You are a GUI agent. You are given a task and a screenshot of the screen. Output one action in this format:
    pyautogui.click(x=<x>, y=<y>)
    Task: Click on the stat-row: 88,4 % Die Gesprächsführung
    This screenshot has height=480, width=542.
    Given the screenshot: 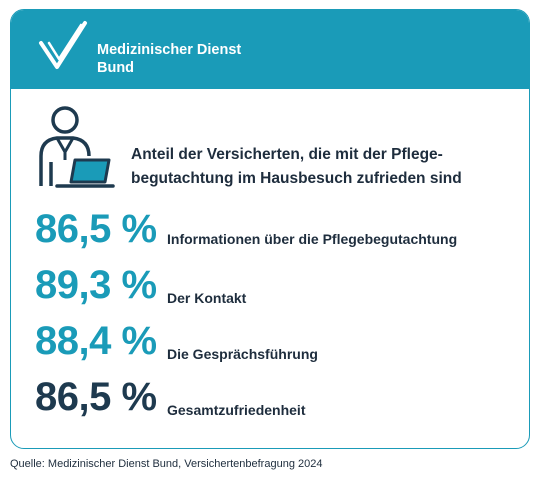 What is the action you would take?
    pyautogui.click(x=275, y=347)
    